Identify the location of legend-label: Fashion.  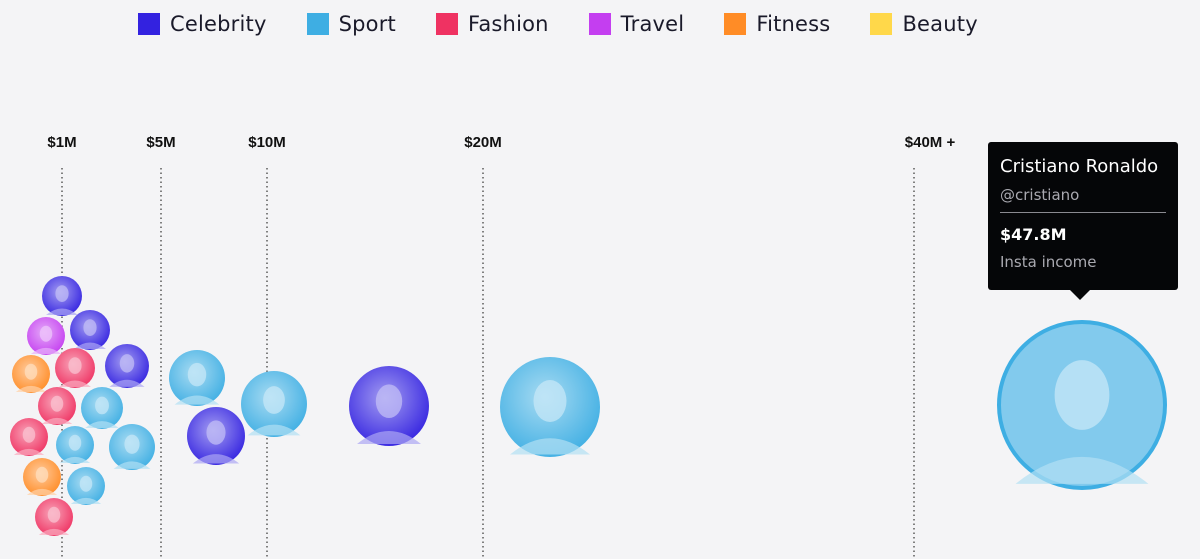
(508, 24).